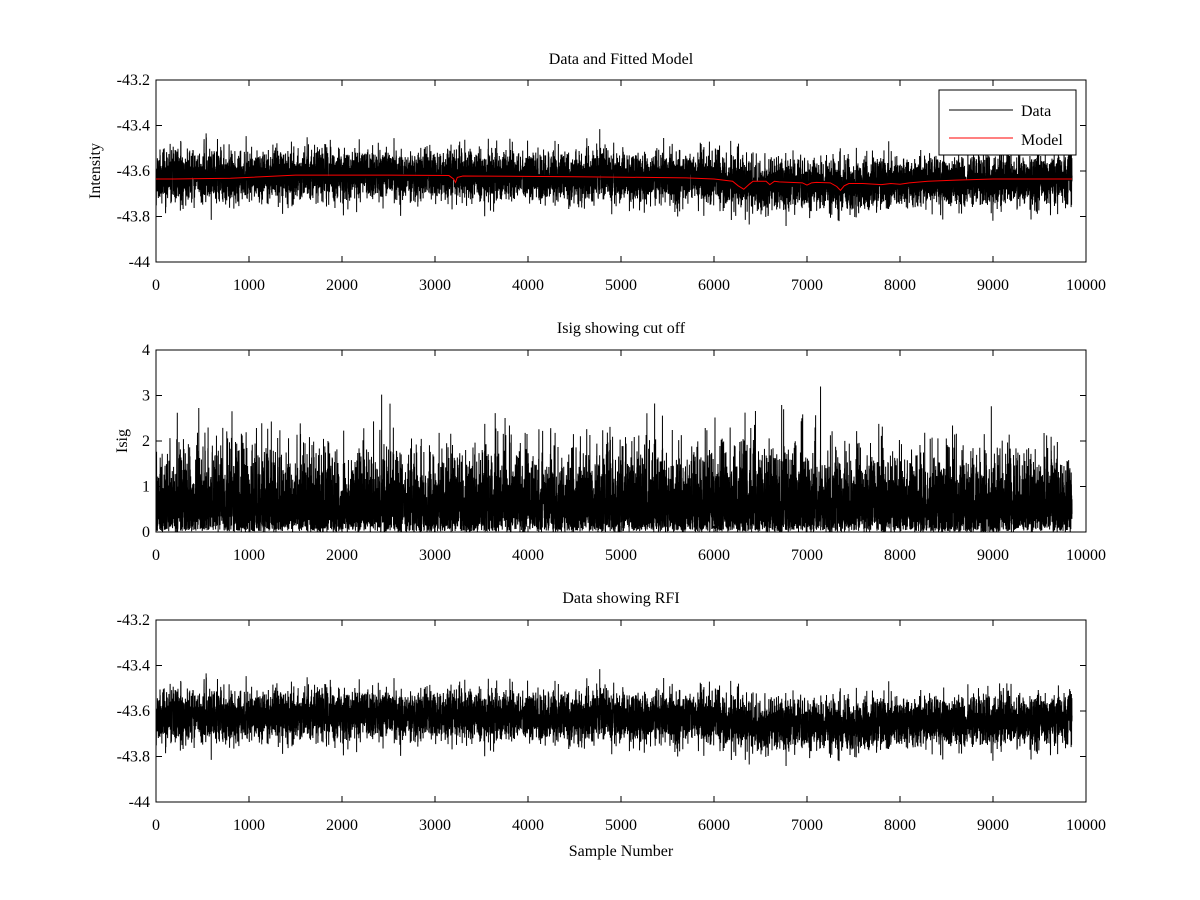  What do you see at coordinates (122, 441) in the screenshot?
I see `y-axis-label: Isig` at bounding box center [122, 441].